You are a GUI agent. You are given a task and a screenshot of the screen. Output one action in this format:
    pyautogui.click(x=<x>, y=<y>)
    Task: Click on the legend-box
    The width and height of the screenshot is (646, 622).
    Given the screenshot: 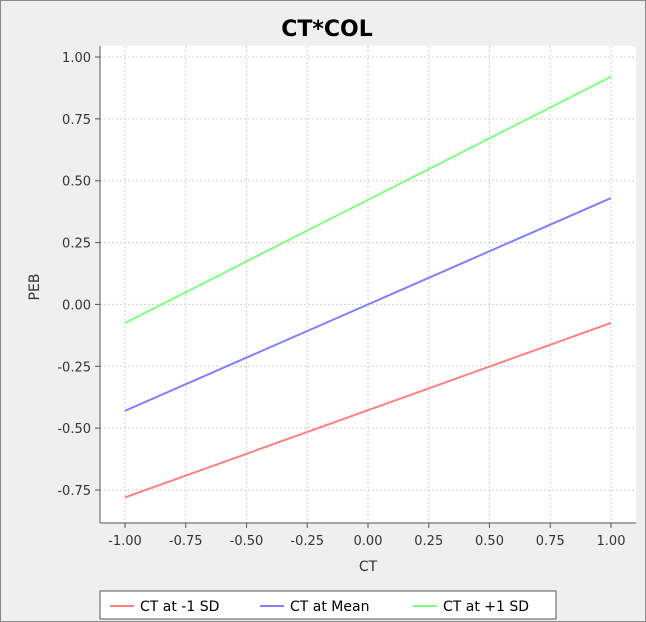 What is the action you would take?
    pyautogui.click(x=328, y=605)
    